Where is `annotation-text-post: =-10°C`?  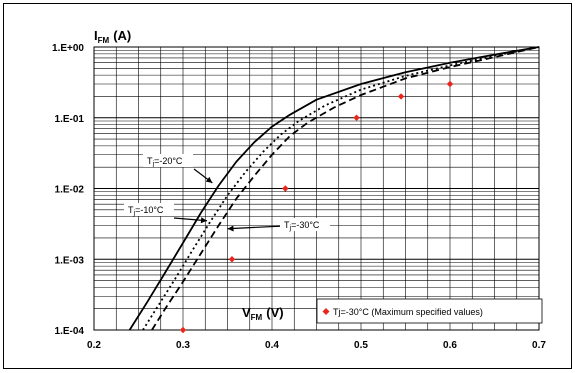 annotation-text-post: =-10°C is located at coordinates (149, 210).